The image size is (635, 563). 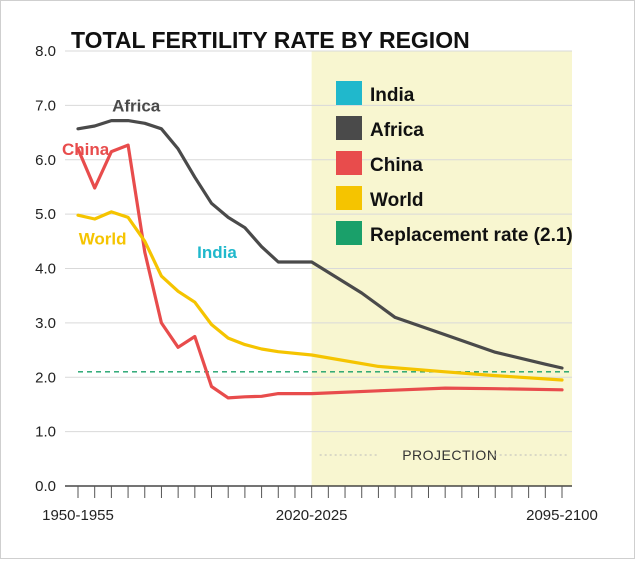 I want to click on y-tick-label: 8.0, so click(x=45, y=51).